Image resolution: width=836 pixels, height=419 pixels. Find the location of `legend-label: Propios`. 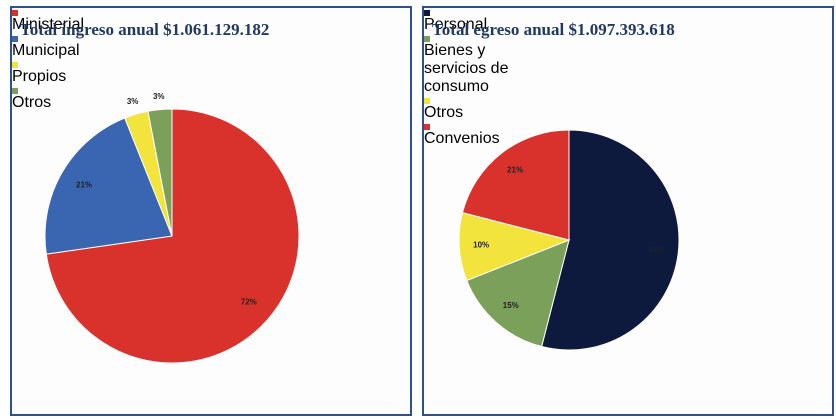

legend-label: Propios is located at coordinates (39, 76).